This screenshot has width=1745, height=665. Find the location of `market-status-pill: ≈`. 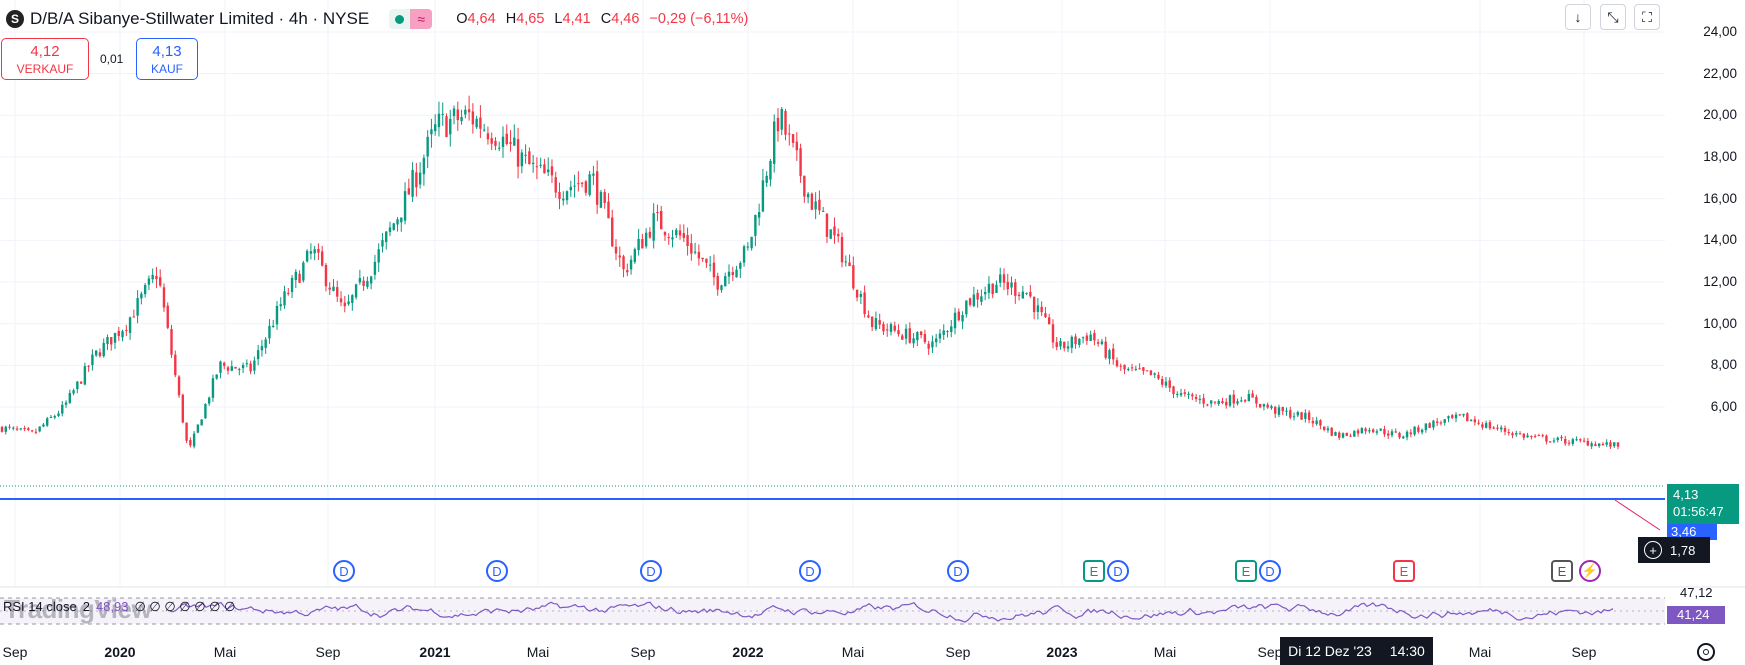

market-status-pill: ≈ is located at coordinates (411, 19).